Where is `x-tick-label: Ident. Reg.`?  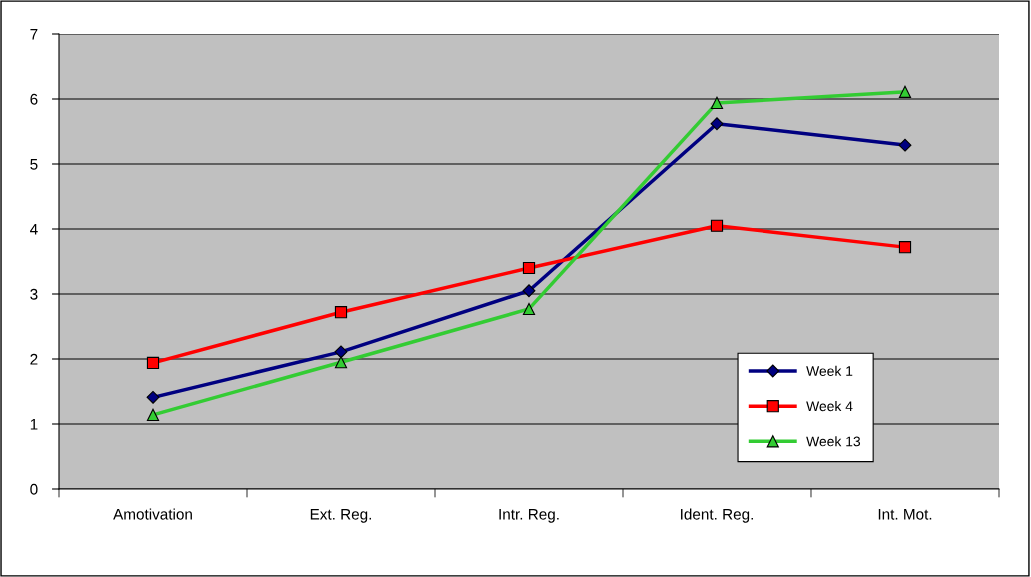
x-tick-label: Ident. Reg. is located at coordinates (717, 515).